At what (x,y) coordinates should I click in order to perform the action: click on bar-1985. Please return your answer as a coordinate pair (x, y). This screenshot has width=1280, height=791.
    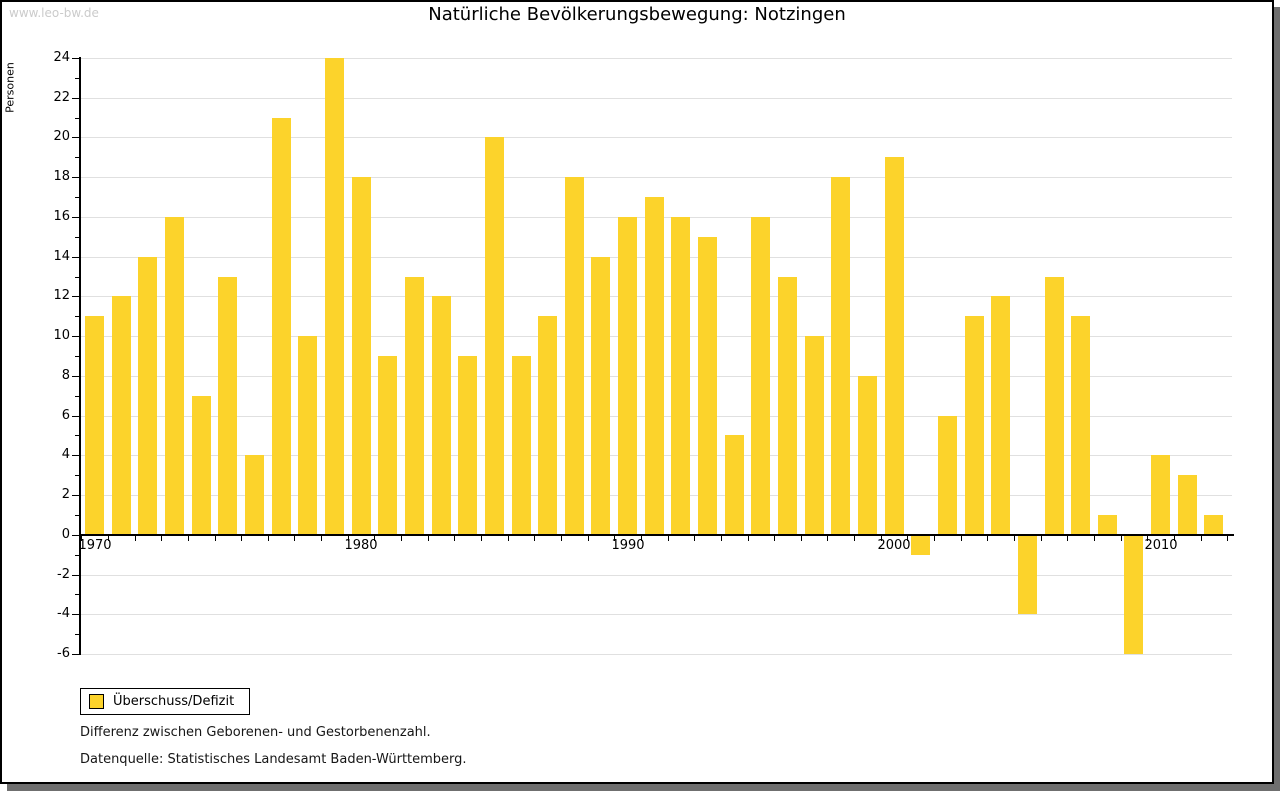
    Looking at the image, I should click on (494, 335).